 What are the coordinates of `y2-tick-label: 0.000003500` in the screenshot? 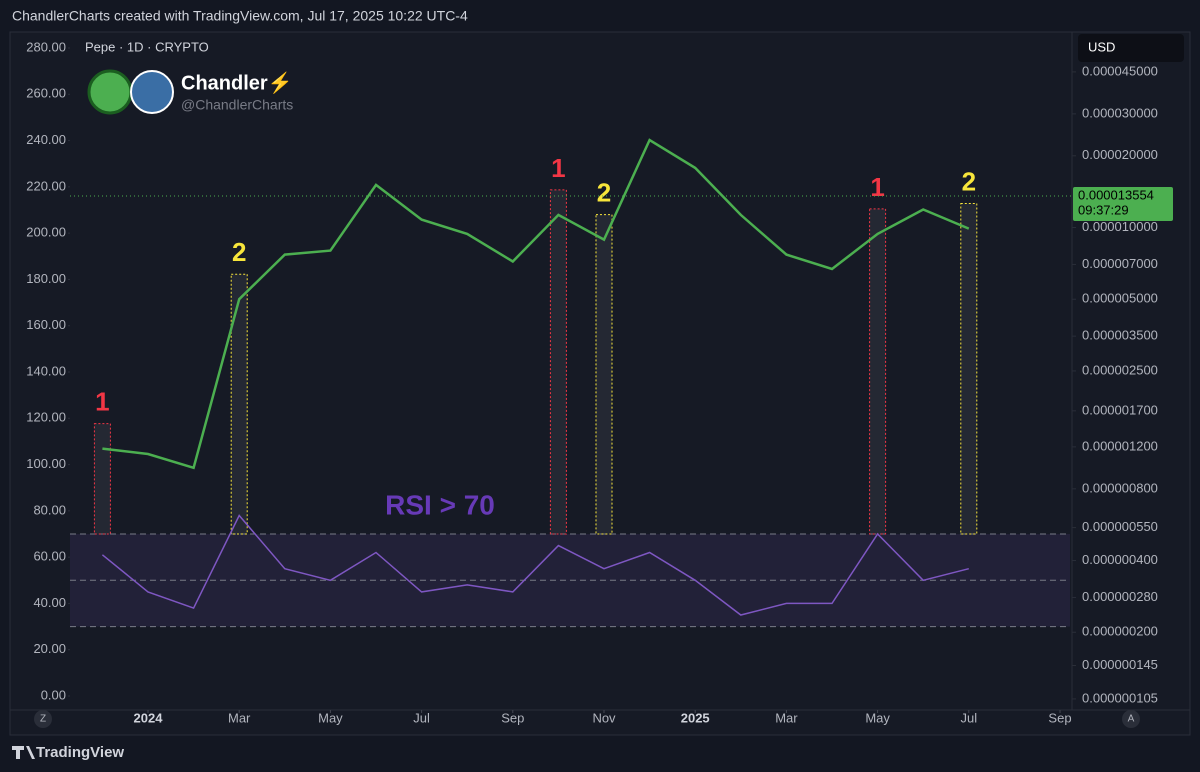 It's located at (1120, 335).